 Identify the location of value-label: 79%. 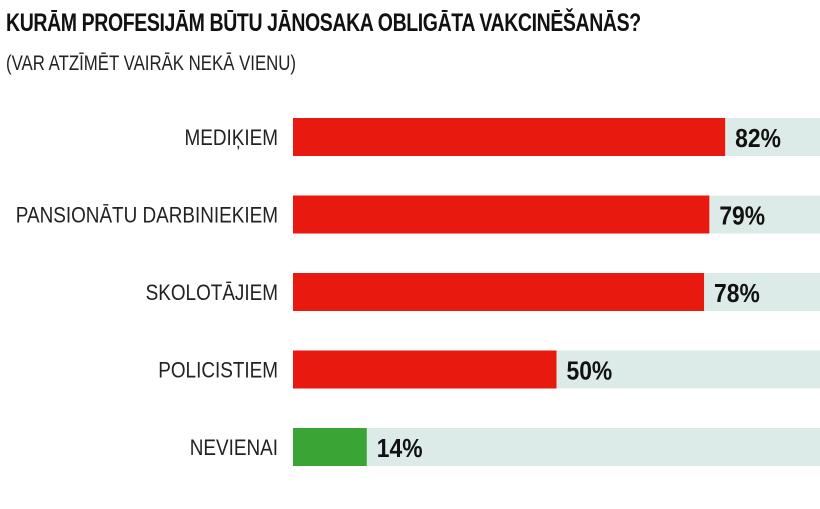
(742, 216).